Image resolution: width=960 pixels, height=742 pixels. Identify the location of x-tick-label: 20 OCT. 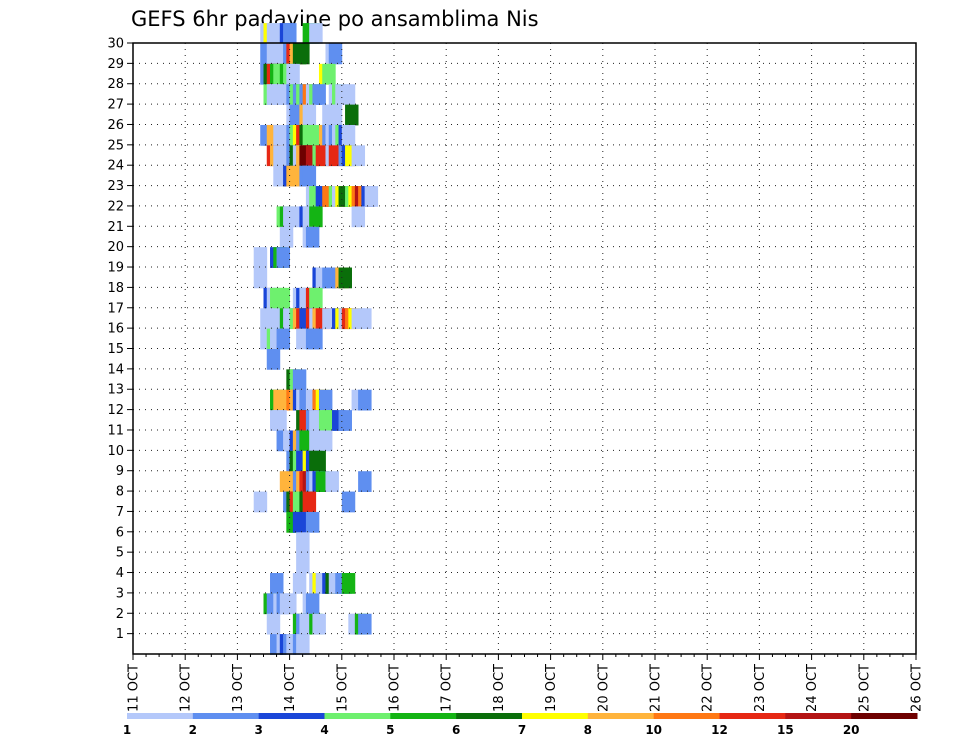
(603, 688).